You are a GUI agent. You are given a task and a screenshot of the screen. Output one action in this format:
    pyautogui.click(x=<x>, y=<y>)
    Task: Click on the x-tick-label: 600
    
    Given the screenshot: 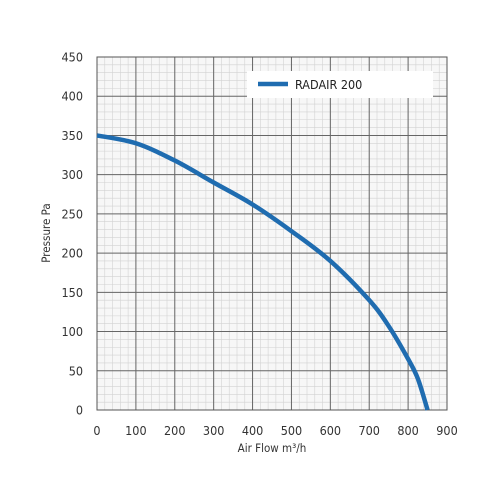 What is the action you would take?
    pyautogui.click(x=330, y=430)
    